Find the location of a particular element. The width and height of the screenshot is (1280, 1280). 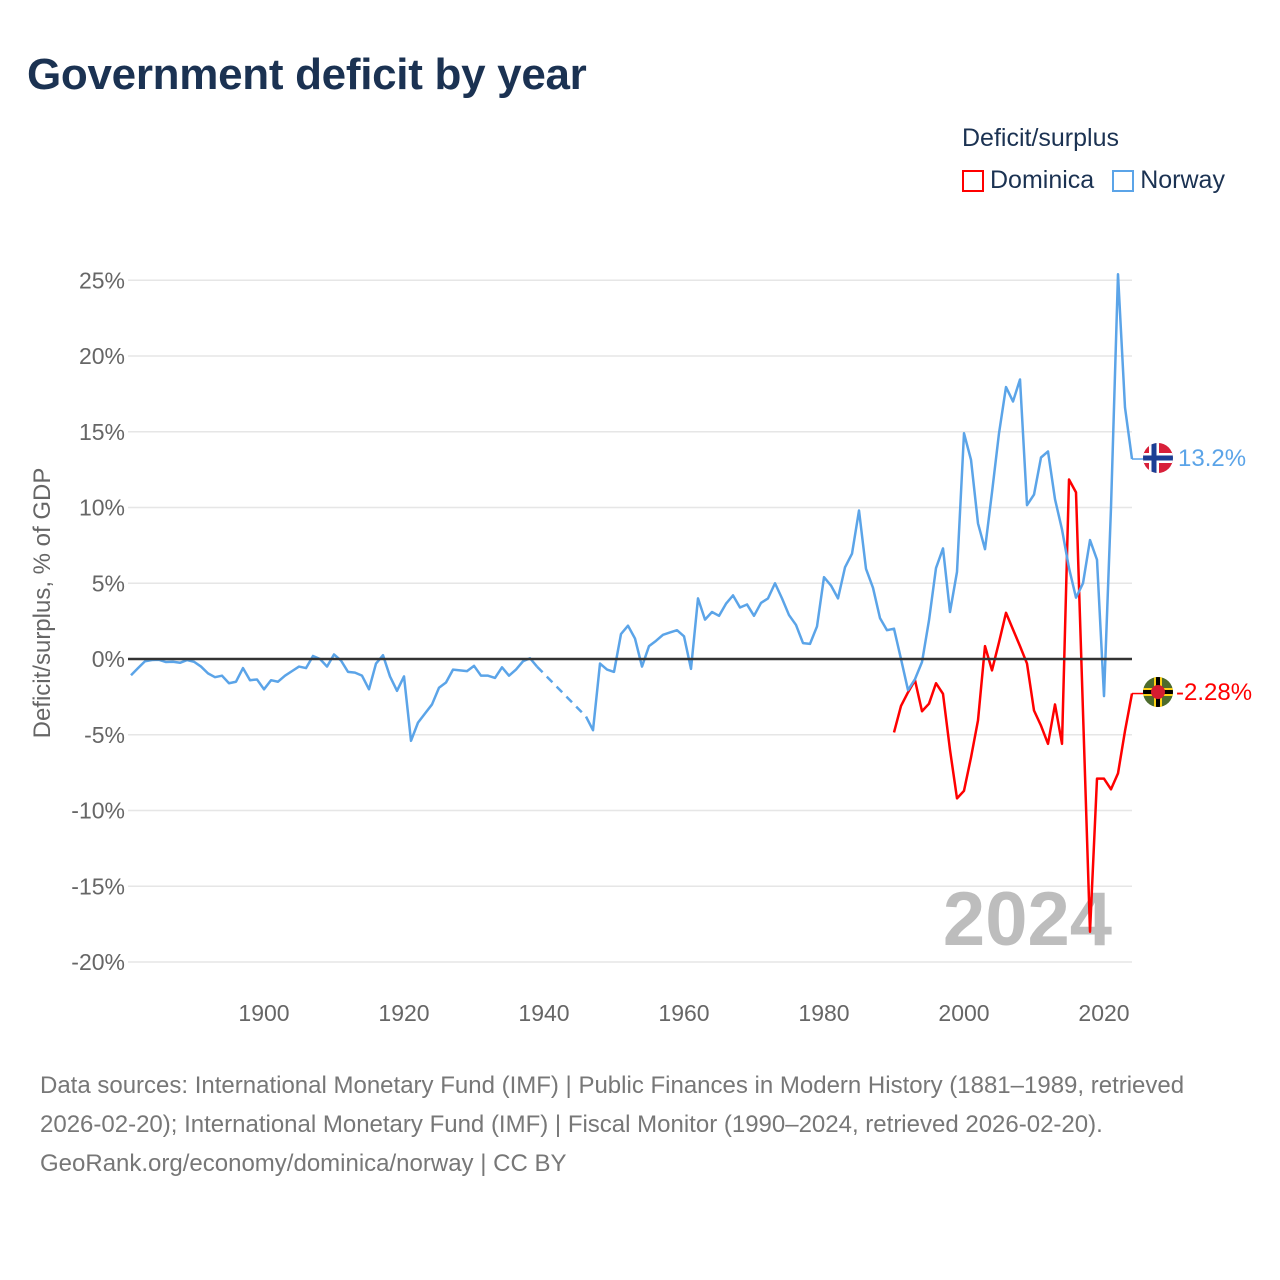

series-dominica is located at coordinates (1017, 705).